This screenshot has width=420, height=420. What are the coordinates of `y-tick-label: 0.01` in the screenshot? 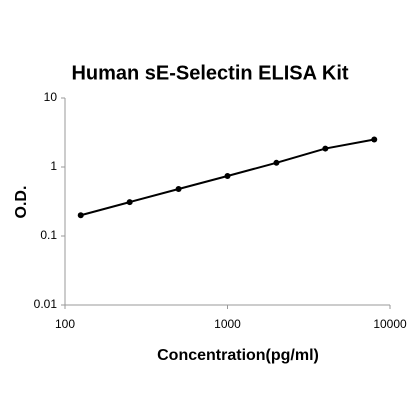 It's located at (46, 304).